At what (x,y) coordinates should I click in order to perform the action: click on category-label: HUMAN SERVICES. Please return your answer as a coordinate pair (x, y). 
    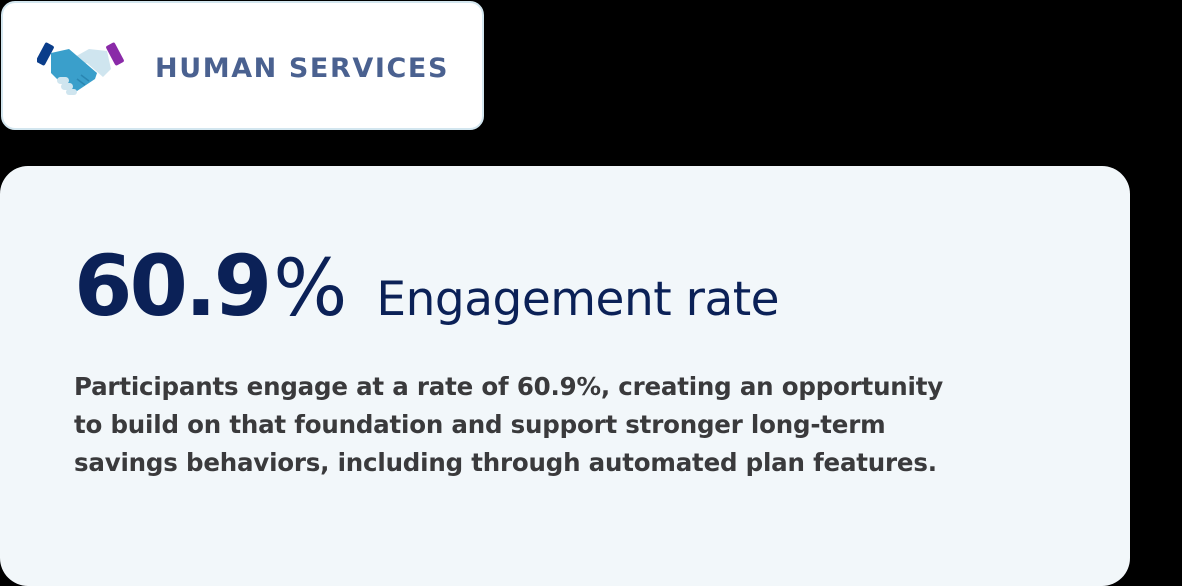
    Looking at the image, I should click on (302, 68).